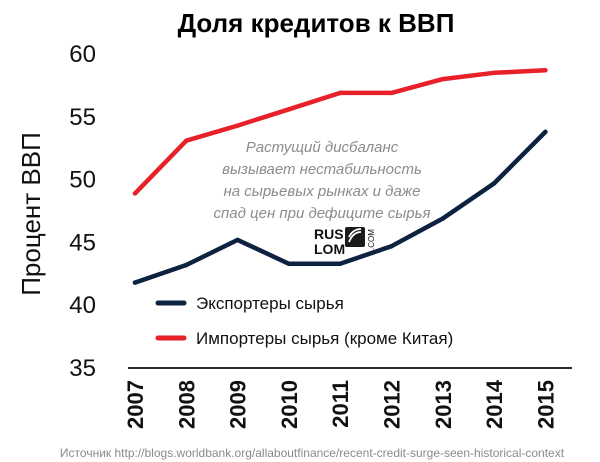 The width and height of the screenshot is (600, 462). I want to click on x-tick-labels: 2007 2008 2009 2010 2011 2012 2013 2014 2015, so click(340, 404).